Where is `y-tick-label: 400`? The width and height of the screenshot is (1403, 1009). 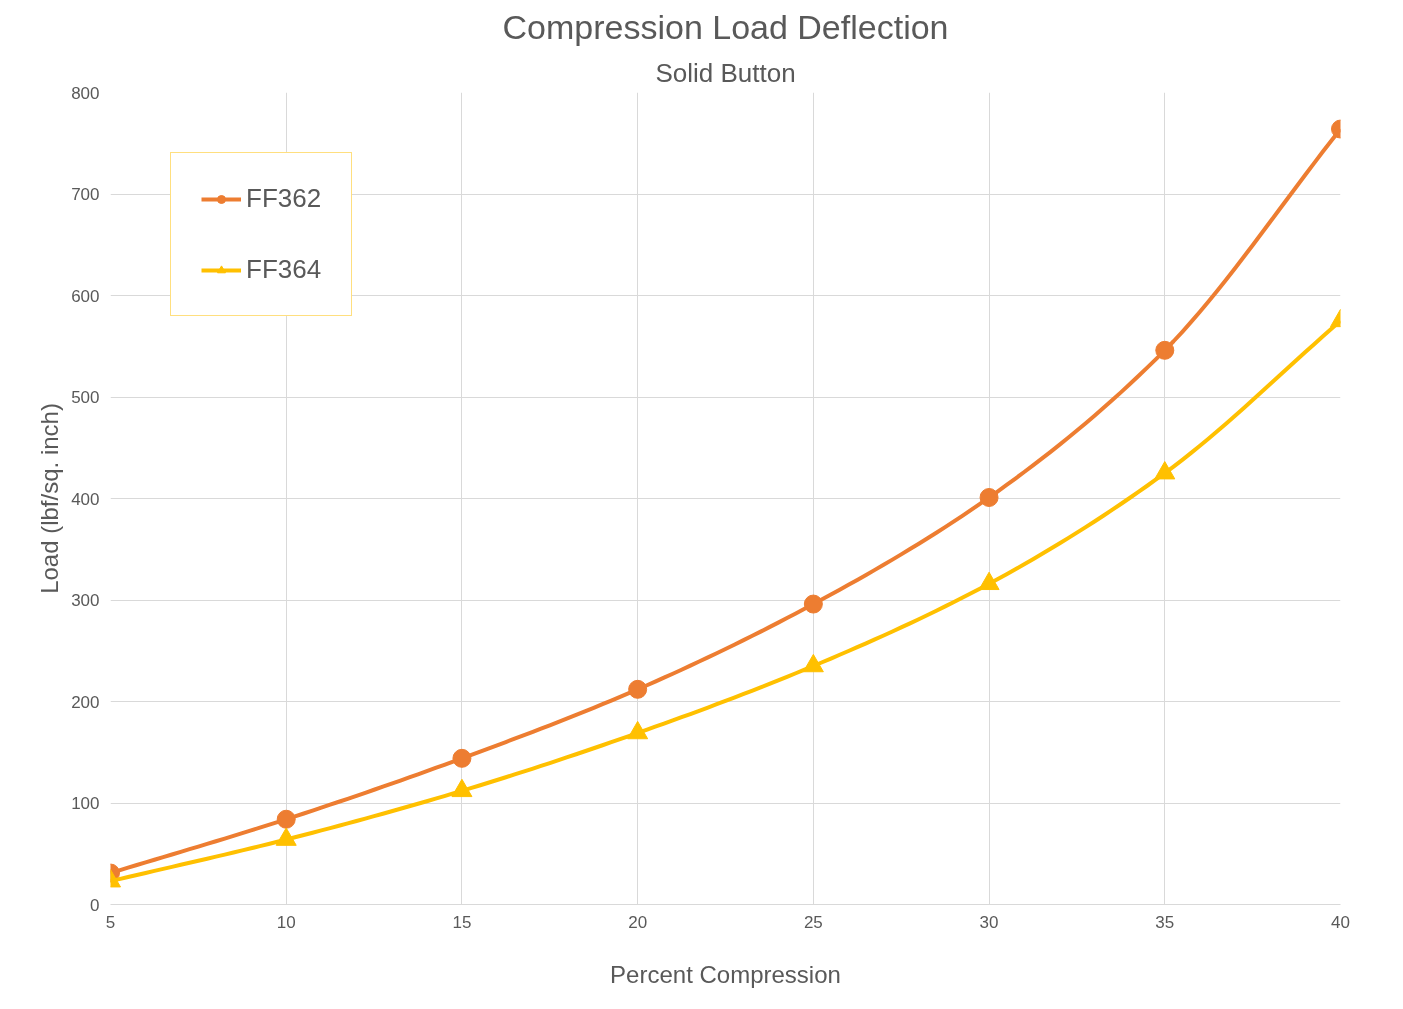 y-tick-label: 400 is located at coordinates (85, 499).